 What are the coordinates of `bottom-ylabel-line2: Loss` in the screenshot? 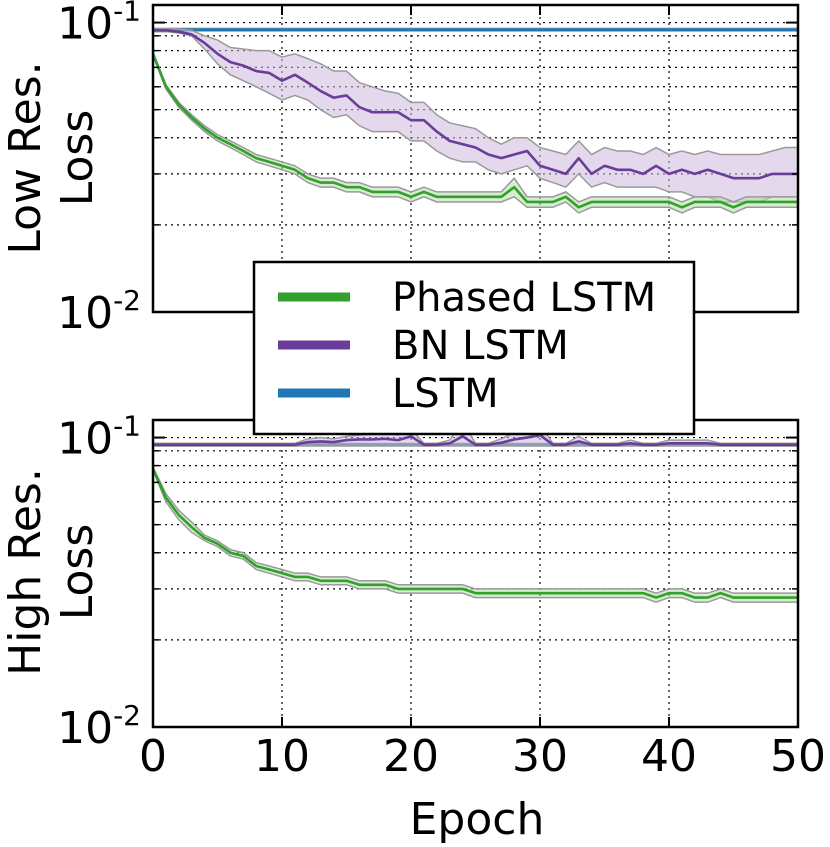 It's located at (77, 572).